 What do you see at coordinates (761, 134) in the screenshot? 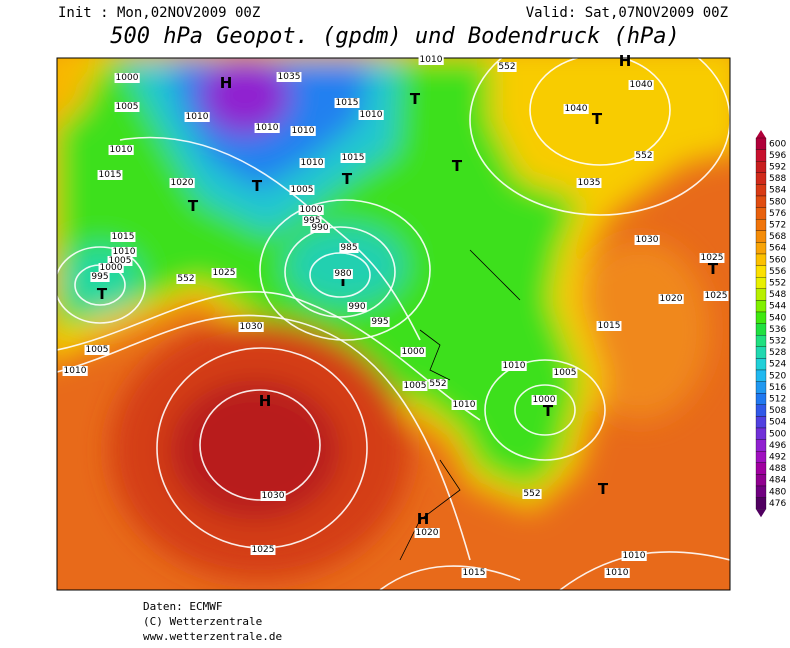
I see `colorbar-top-tip` at bounding box center [761, 134].